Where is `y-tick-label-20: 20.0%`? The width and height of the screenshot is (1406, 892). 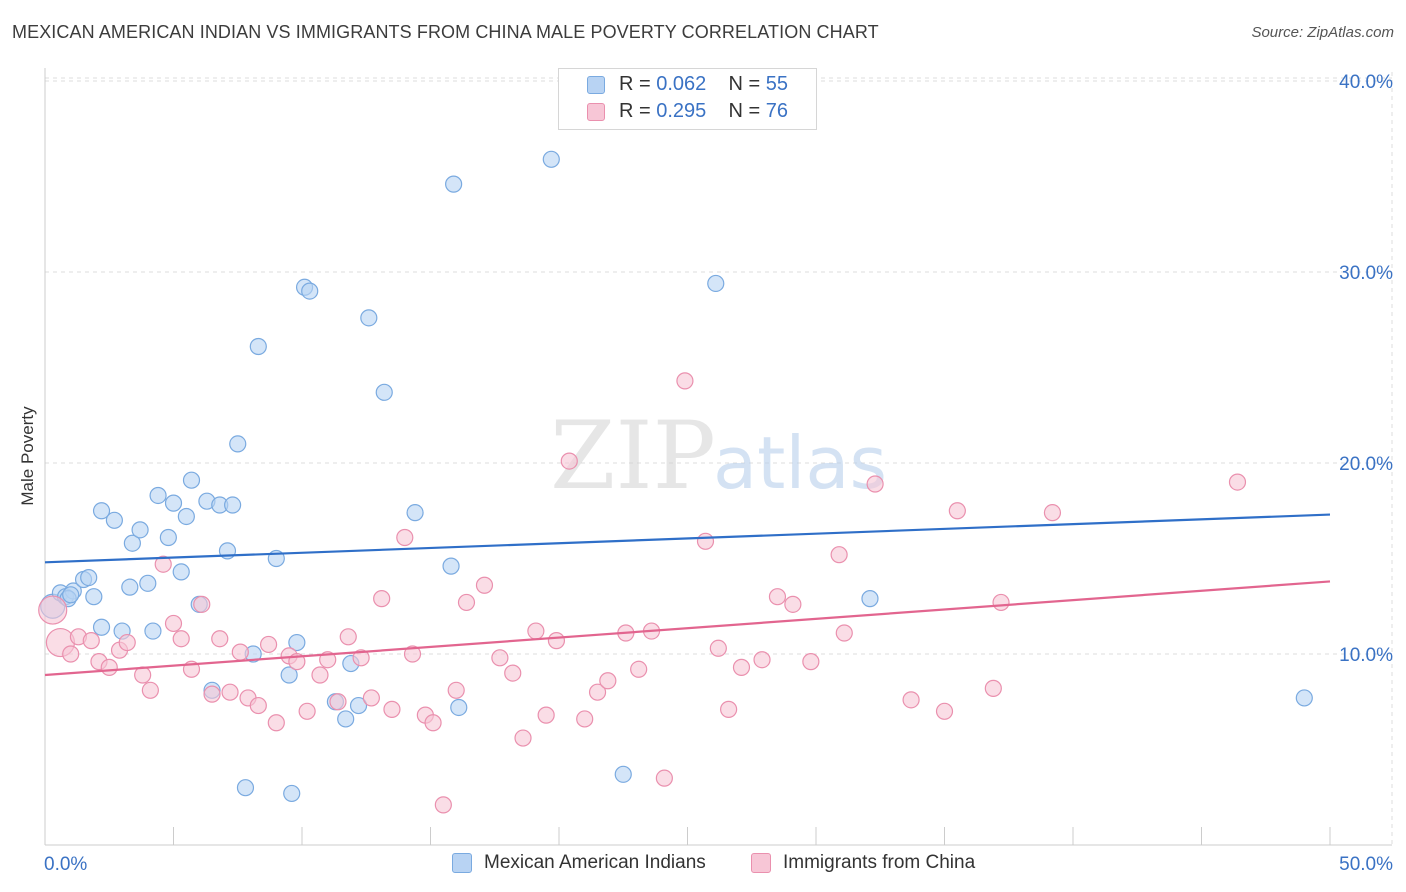
y-tick-label-20: 20.0% is located at coordinates (1366, 464).